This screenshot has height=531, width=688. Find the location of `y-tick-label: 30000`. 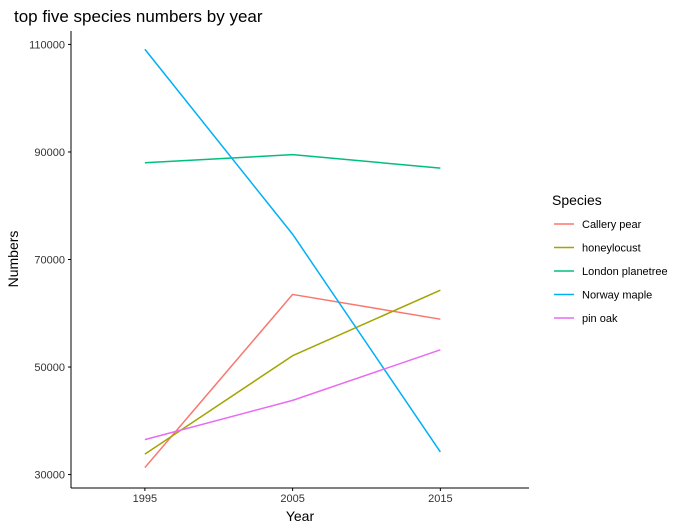

y-tick-label: 30000 is located at coordinates (49, 476).